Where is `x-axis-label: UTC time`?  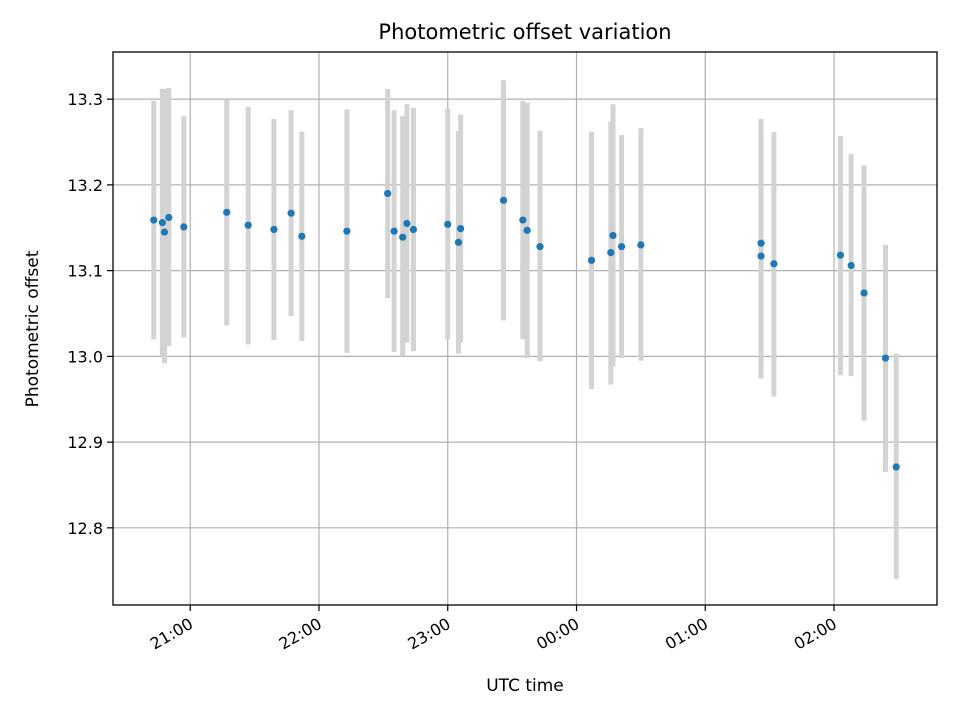
x-axis-label: UTC time is located at coordinates (525, 686).